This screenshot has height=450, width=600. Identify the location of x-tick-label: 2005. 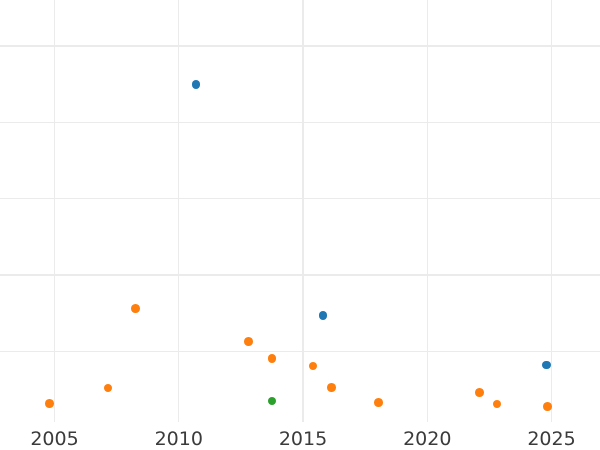
(54, 439).